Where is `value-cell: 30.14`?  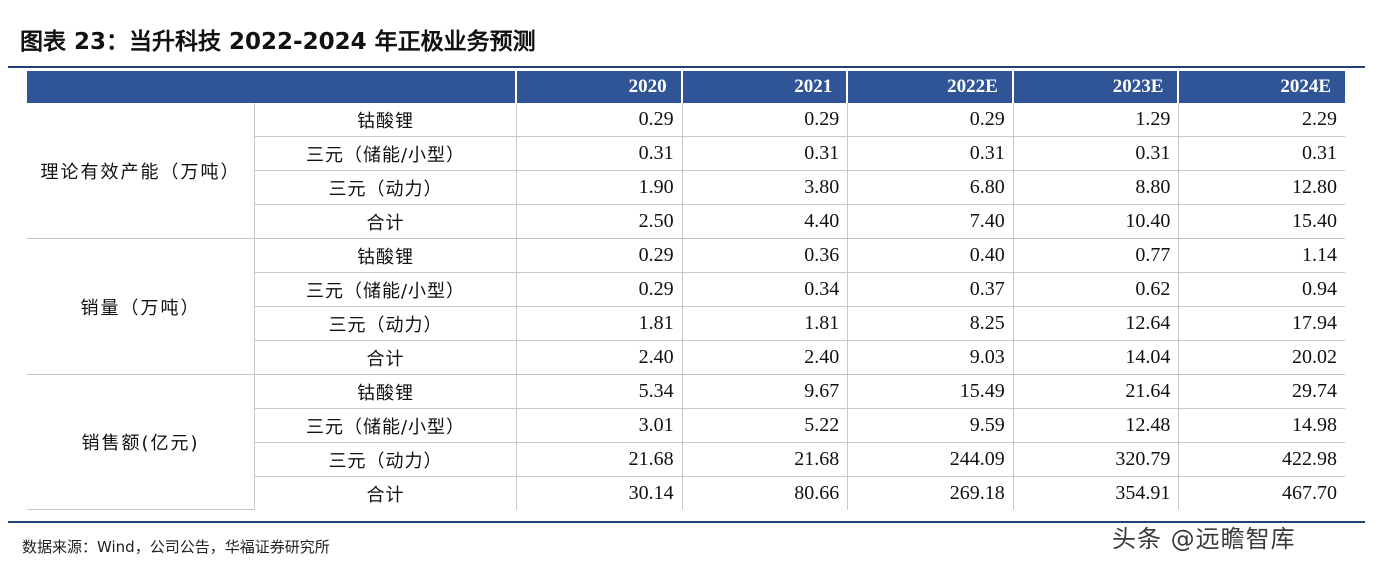 value-cell: 30.14 is located at coordinates (600, 493).